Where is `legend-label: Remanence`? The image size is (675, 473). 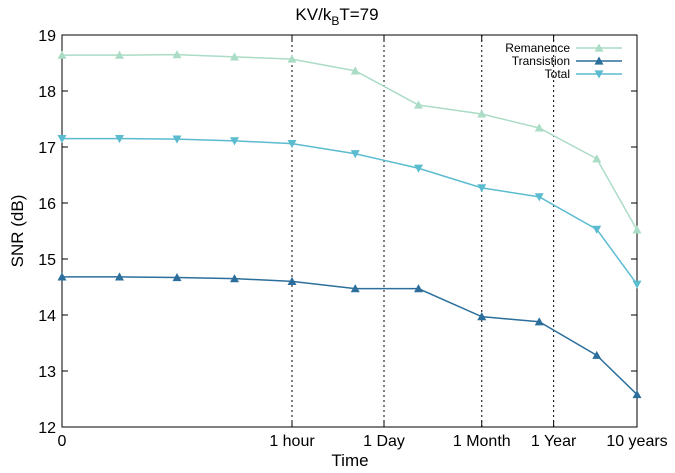 legend-label: Remanence is located at coordinates (537, 48).